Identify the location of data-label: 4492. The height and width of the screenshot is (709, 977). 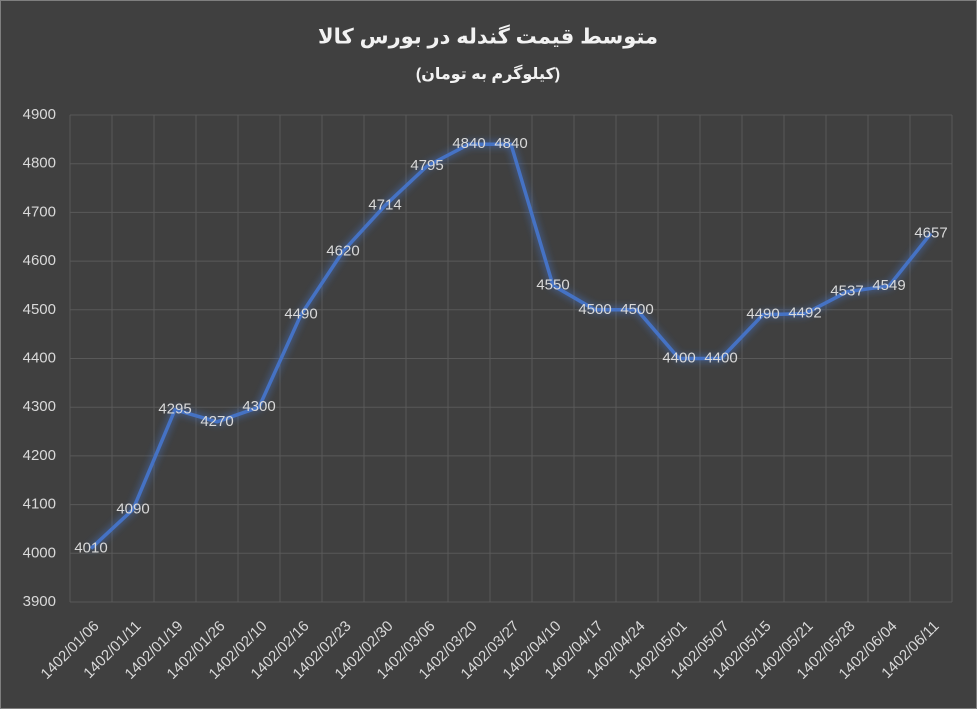
(804, 313).